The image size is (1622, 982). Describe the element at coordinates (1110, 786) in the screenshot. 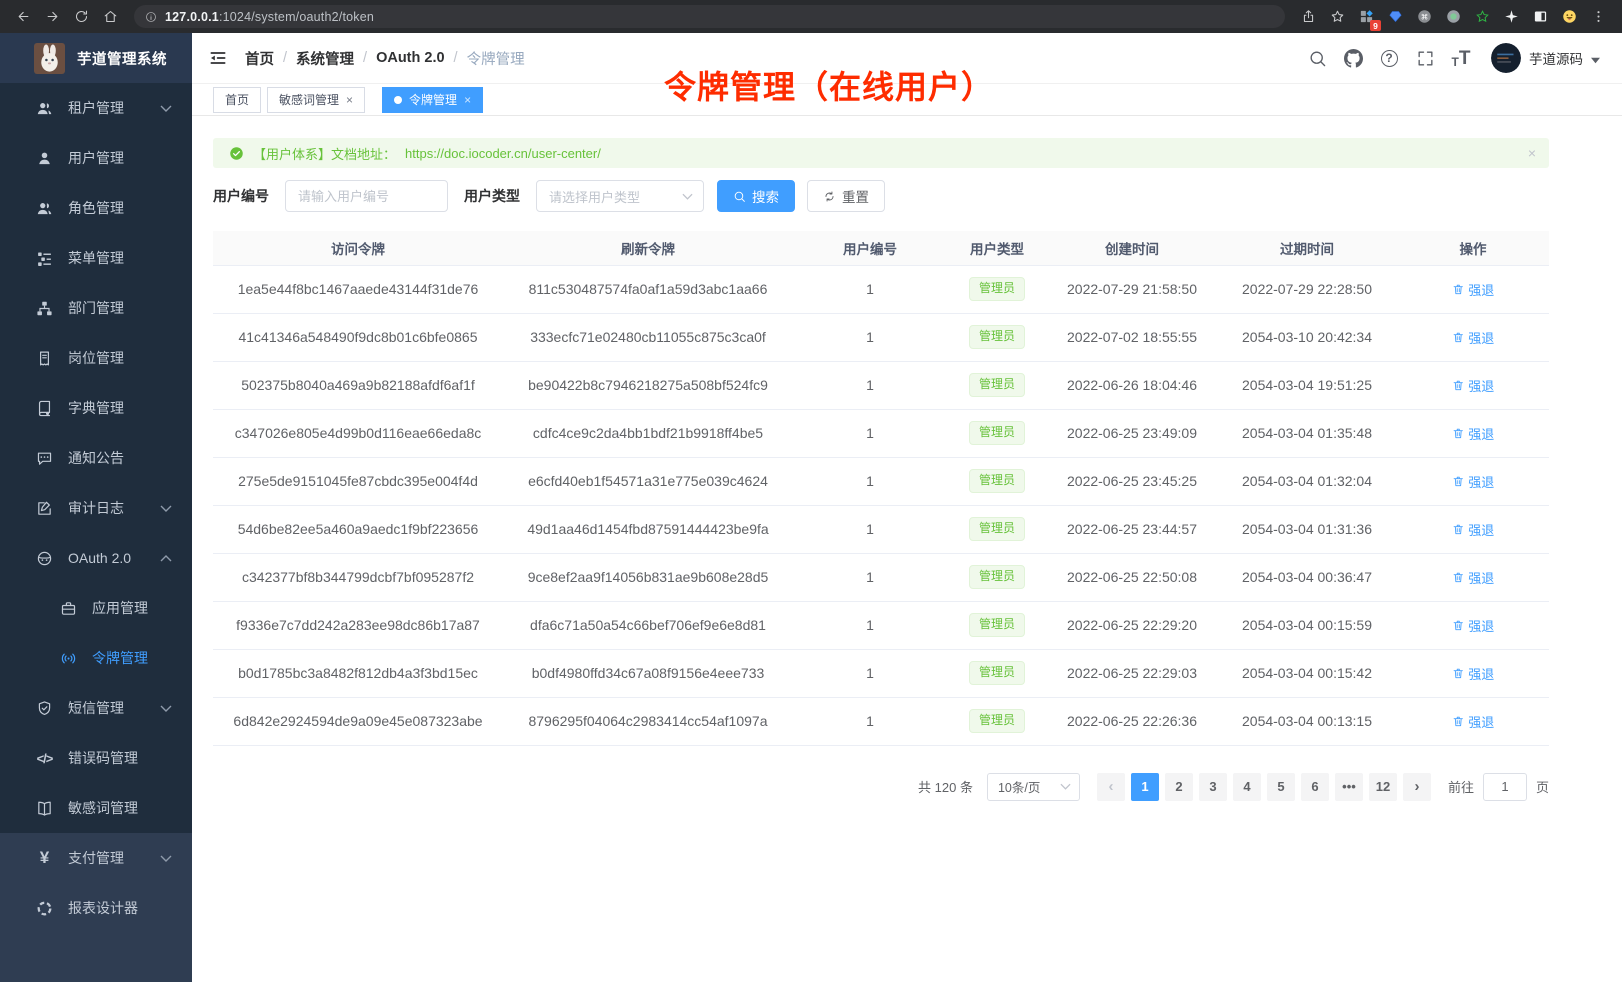

I see `prev-page-button: ‹` at that location.